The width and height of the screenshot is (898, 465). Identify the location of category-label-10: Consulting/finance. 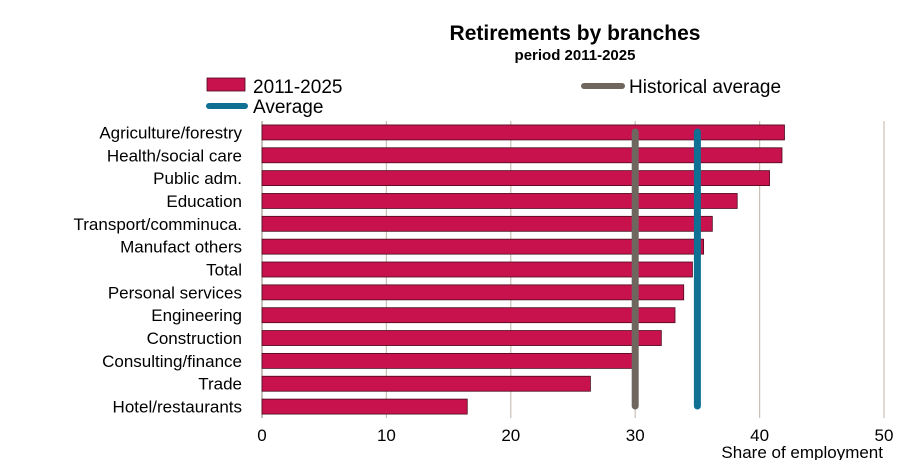
(172, 361).